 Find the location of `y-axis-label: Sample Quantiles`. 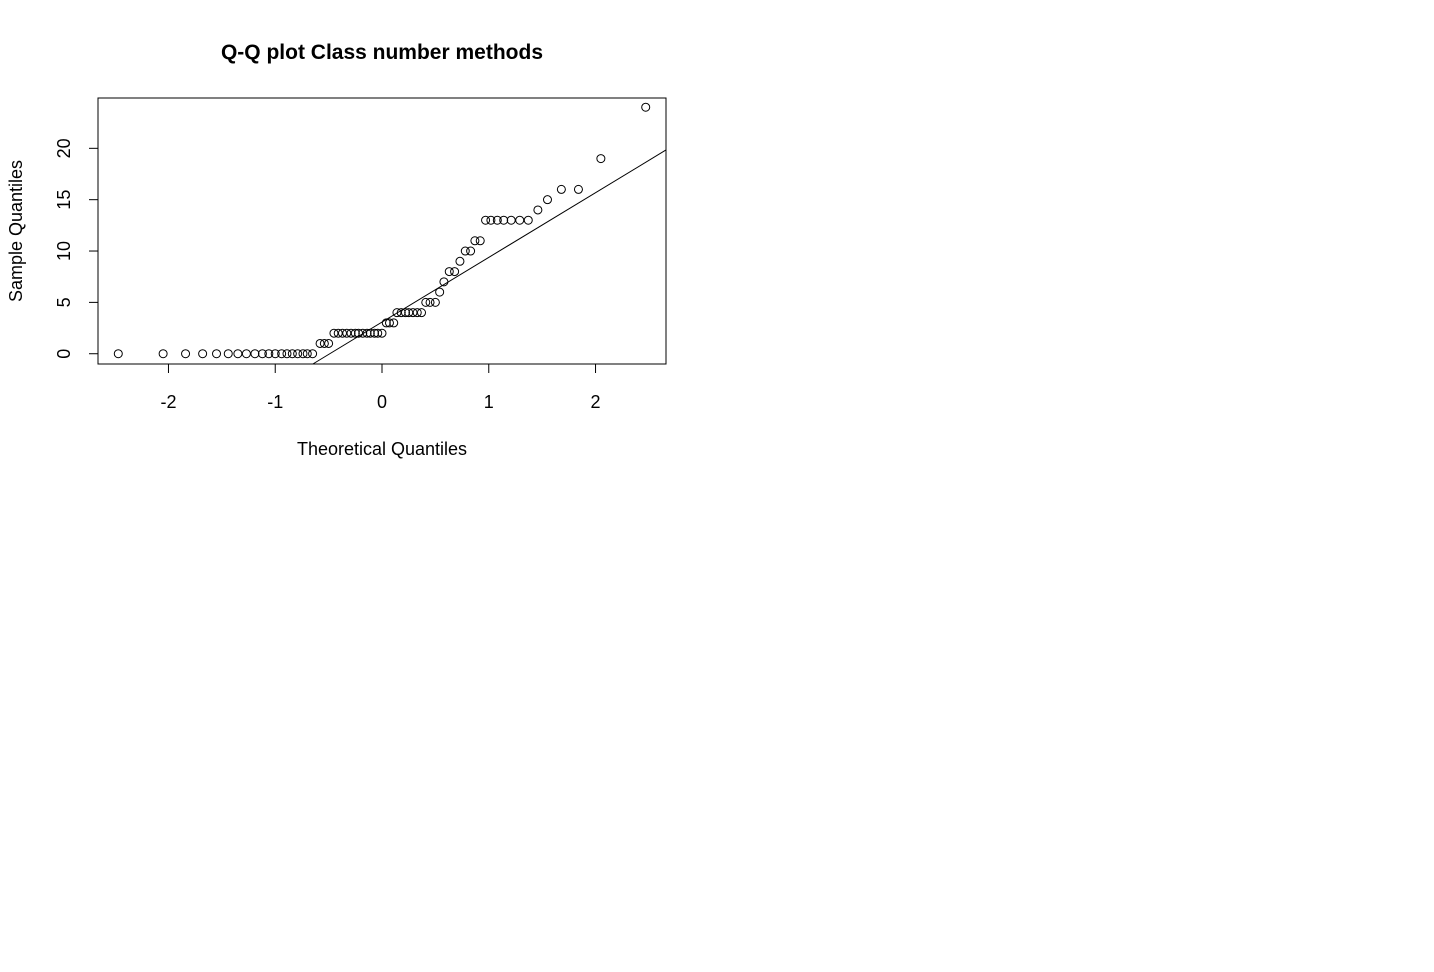

y-axis-label: Sample Quantiles is located at coordinates (16, 231).